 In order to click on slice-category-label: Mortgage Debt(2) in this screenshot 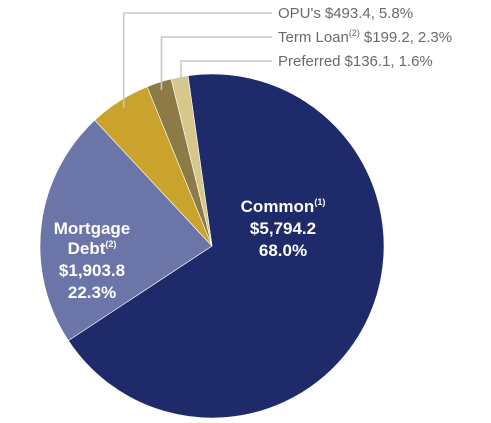, I will do `click(92, 238)`.